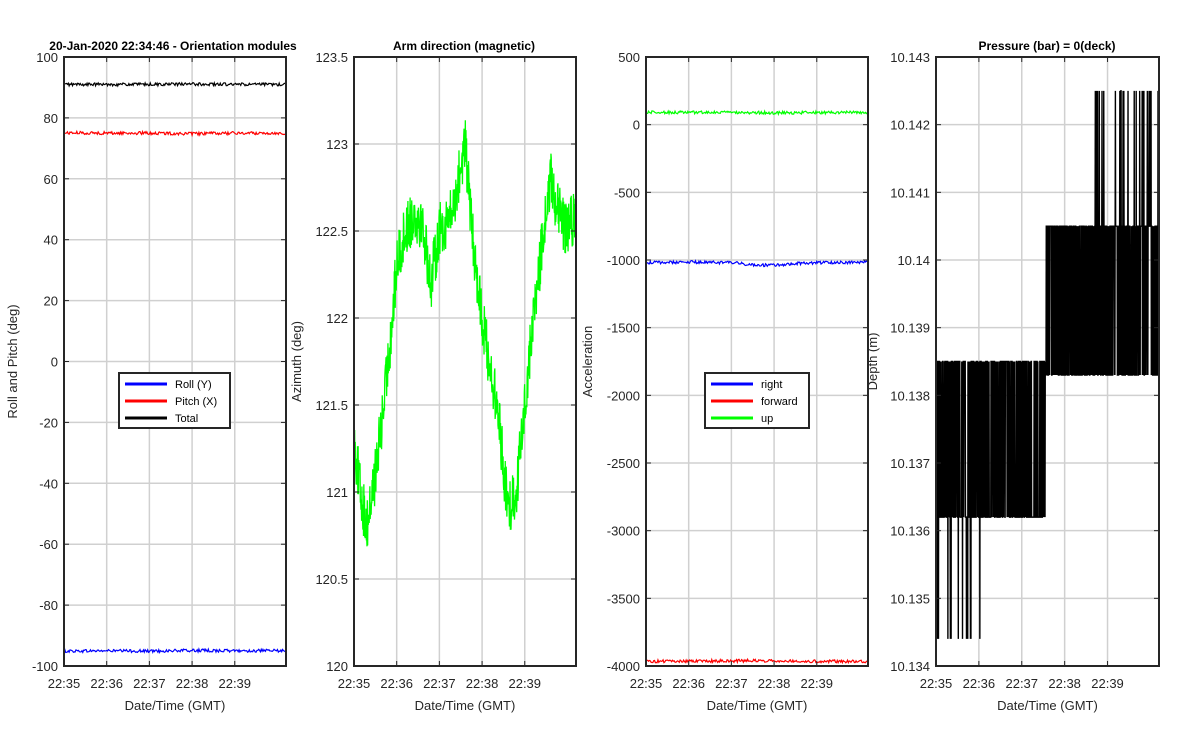 The image size is (1200, 750). Describe the element at coordinates (51, 118) in the screenshot. I see `y-tick-label: 80` at that location.